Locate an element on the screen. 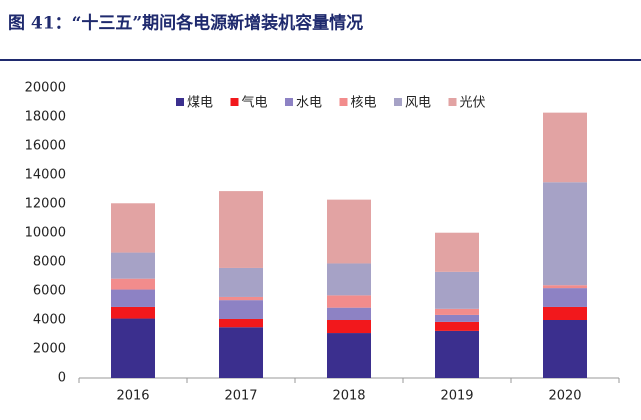 The width and height of the screenshot is (641, 420). legend-label: 核电 is located at coordinates (364, 103).